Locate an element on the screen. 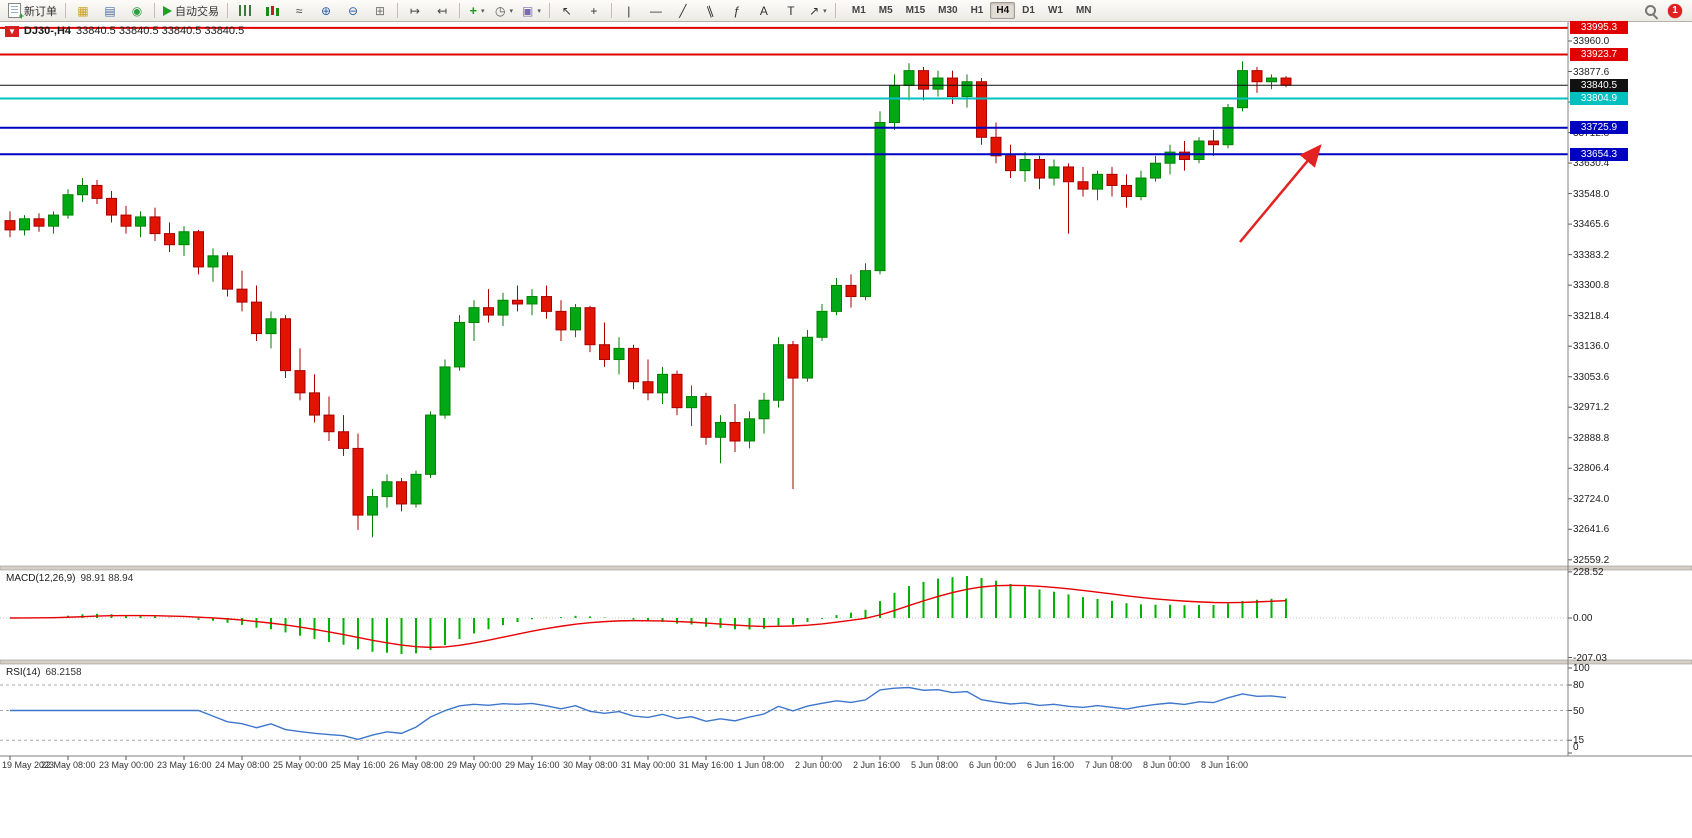  price-tick-label: 33300.8 is located at coordinates (1591, 286).